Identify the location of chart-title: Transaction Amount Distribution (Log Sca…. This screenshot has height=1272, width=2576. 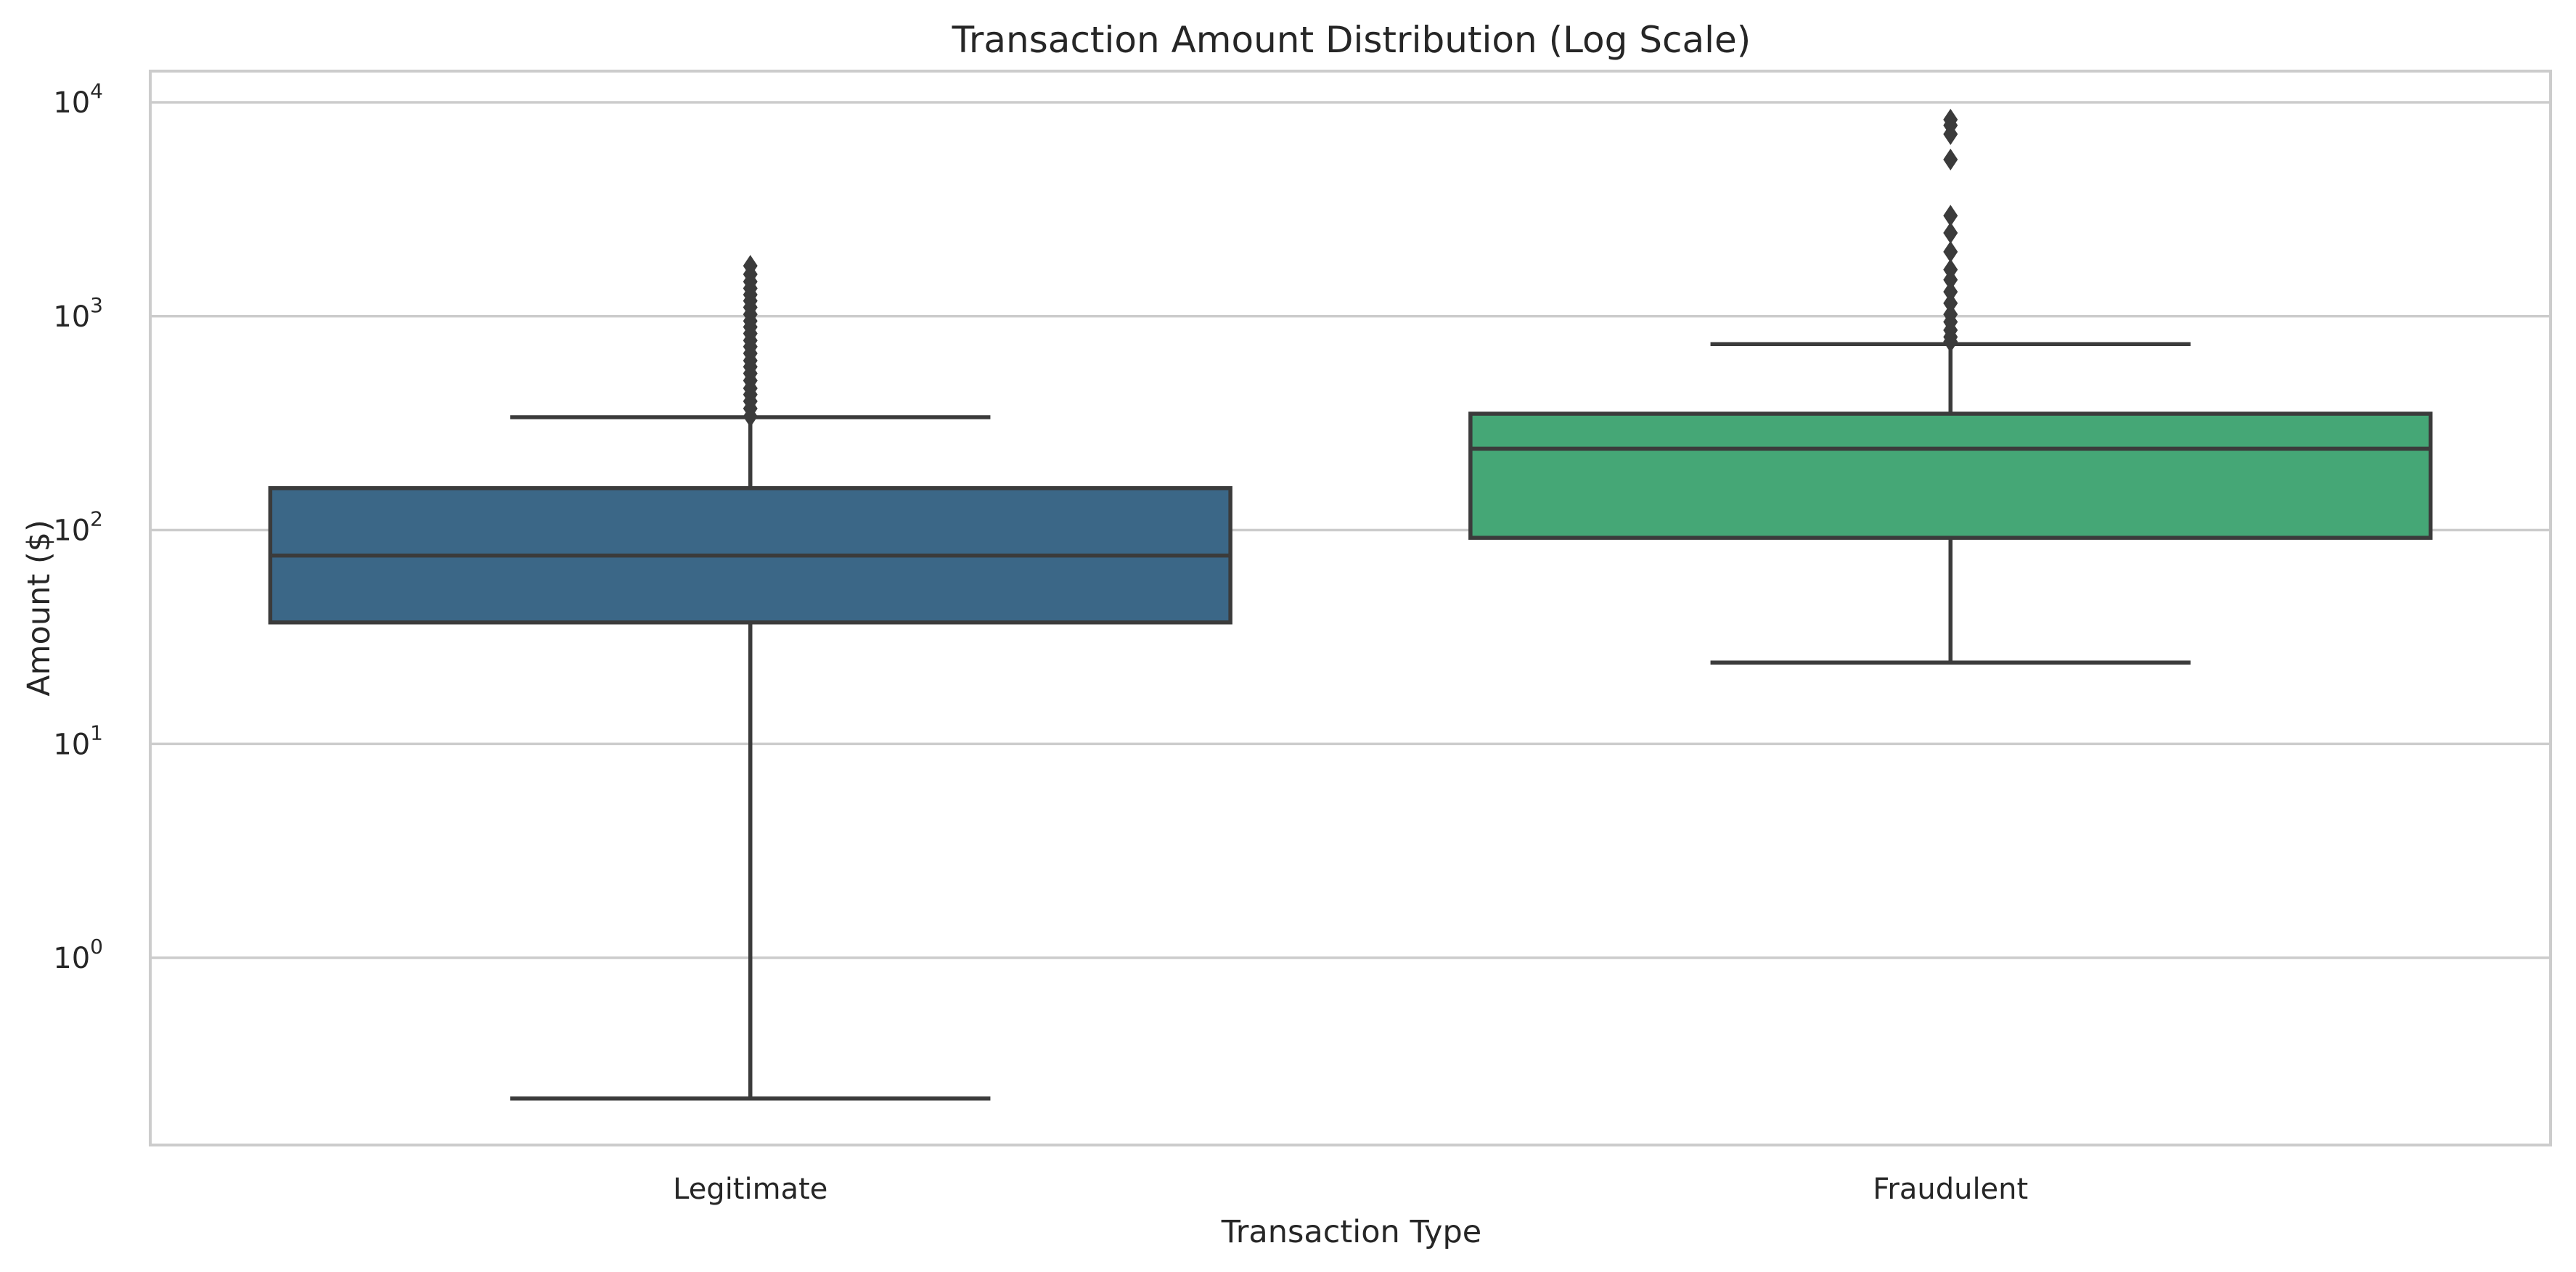
(1352, 40).